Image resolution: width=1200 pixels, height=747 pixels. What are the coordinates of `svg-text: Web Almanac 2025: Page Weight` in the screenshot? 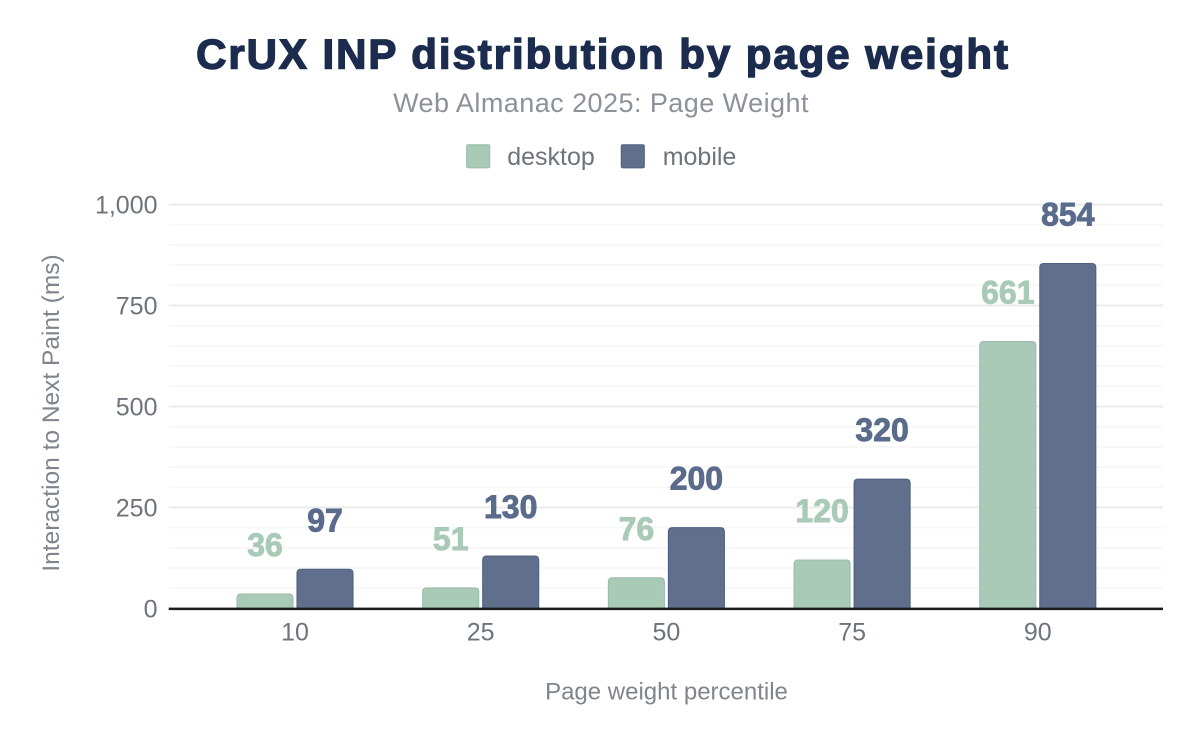 It's located at (601, 103).